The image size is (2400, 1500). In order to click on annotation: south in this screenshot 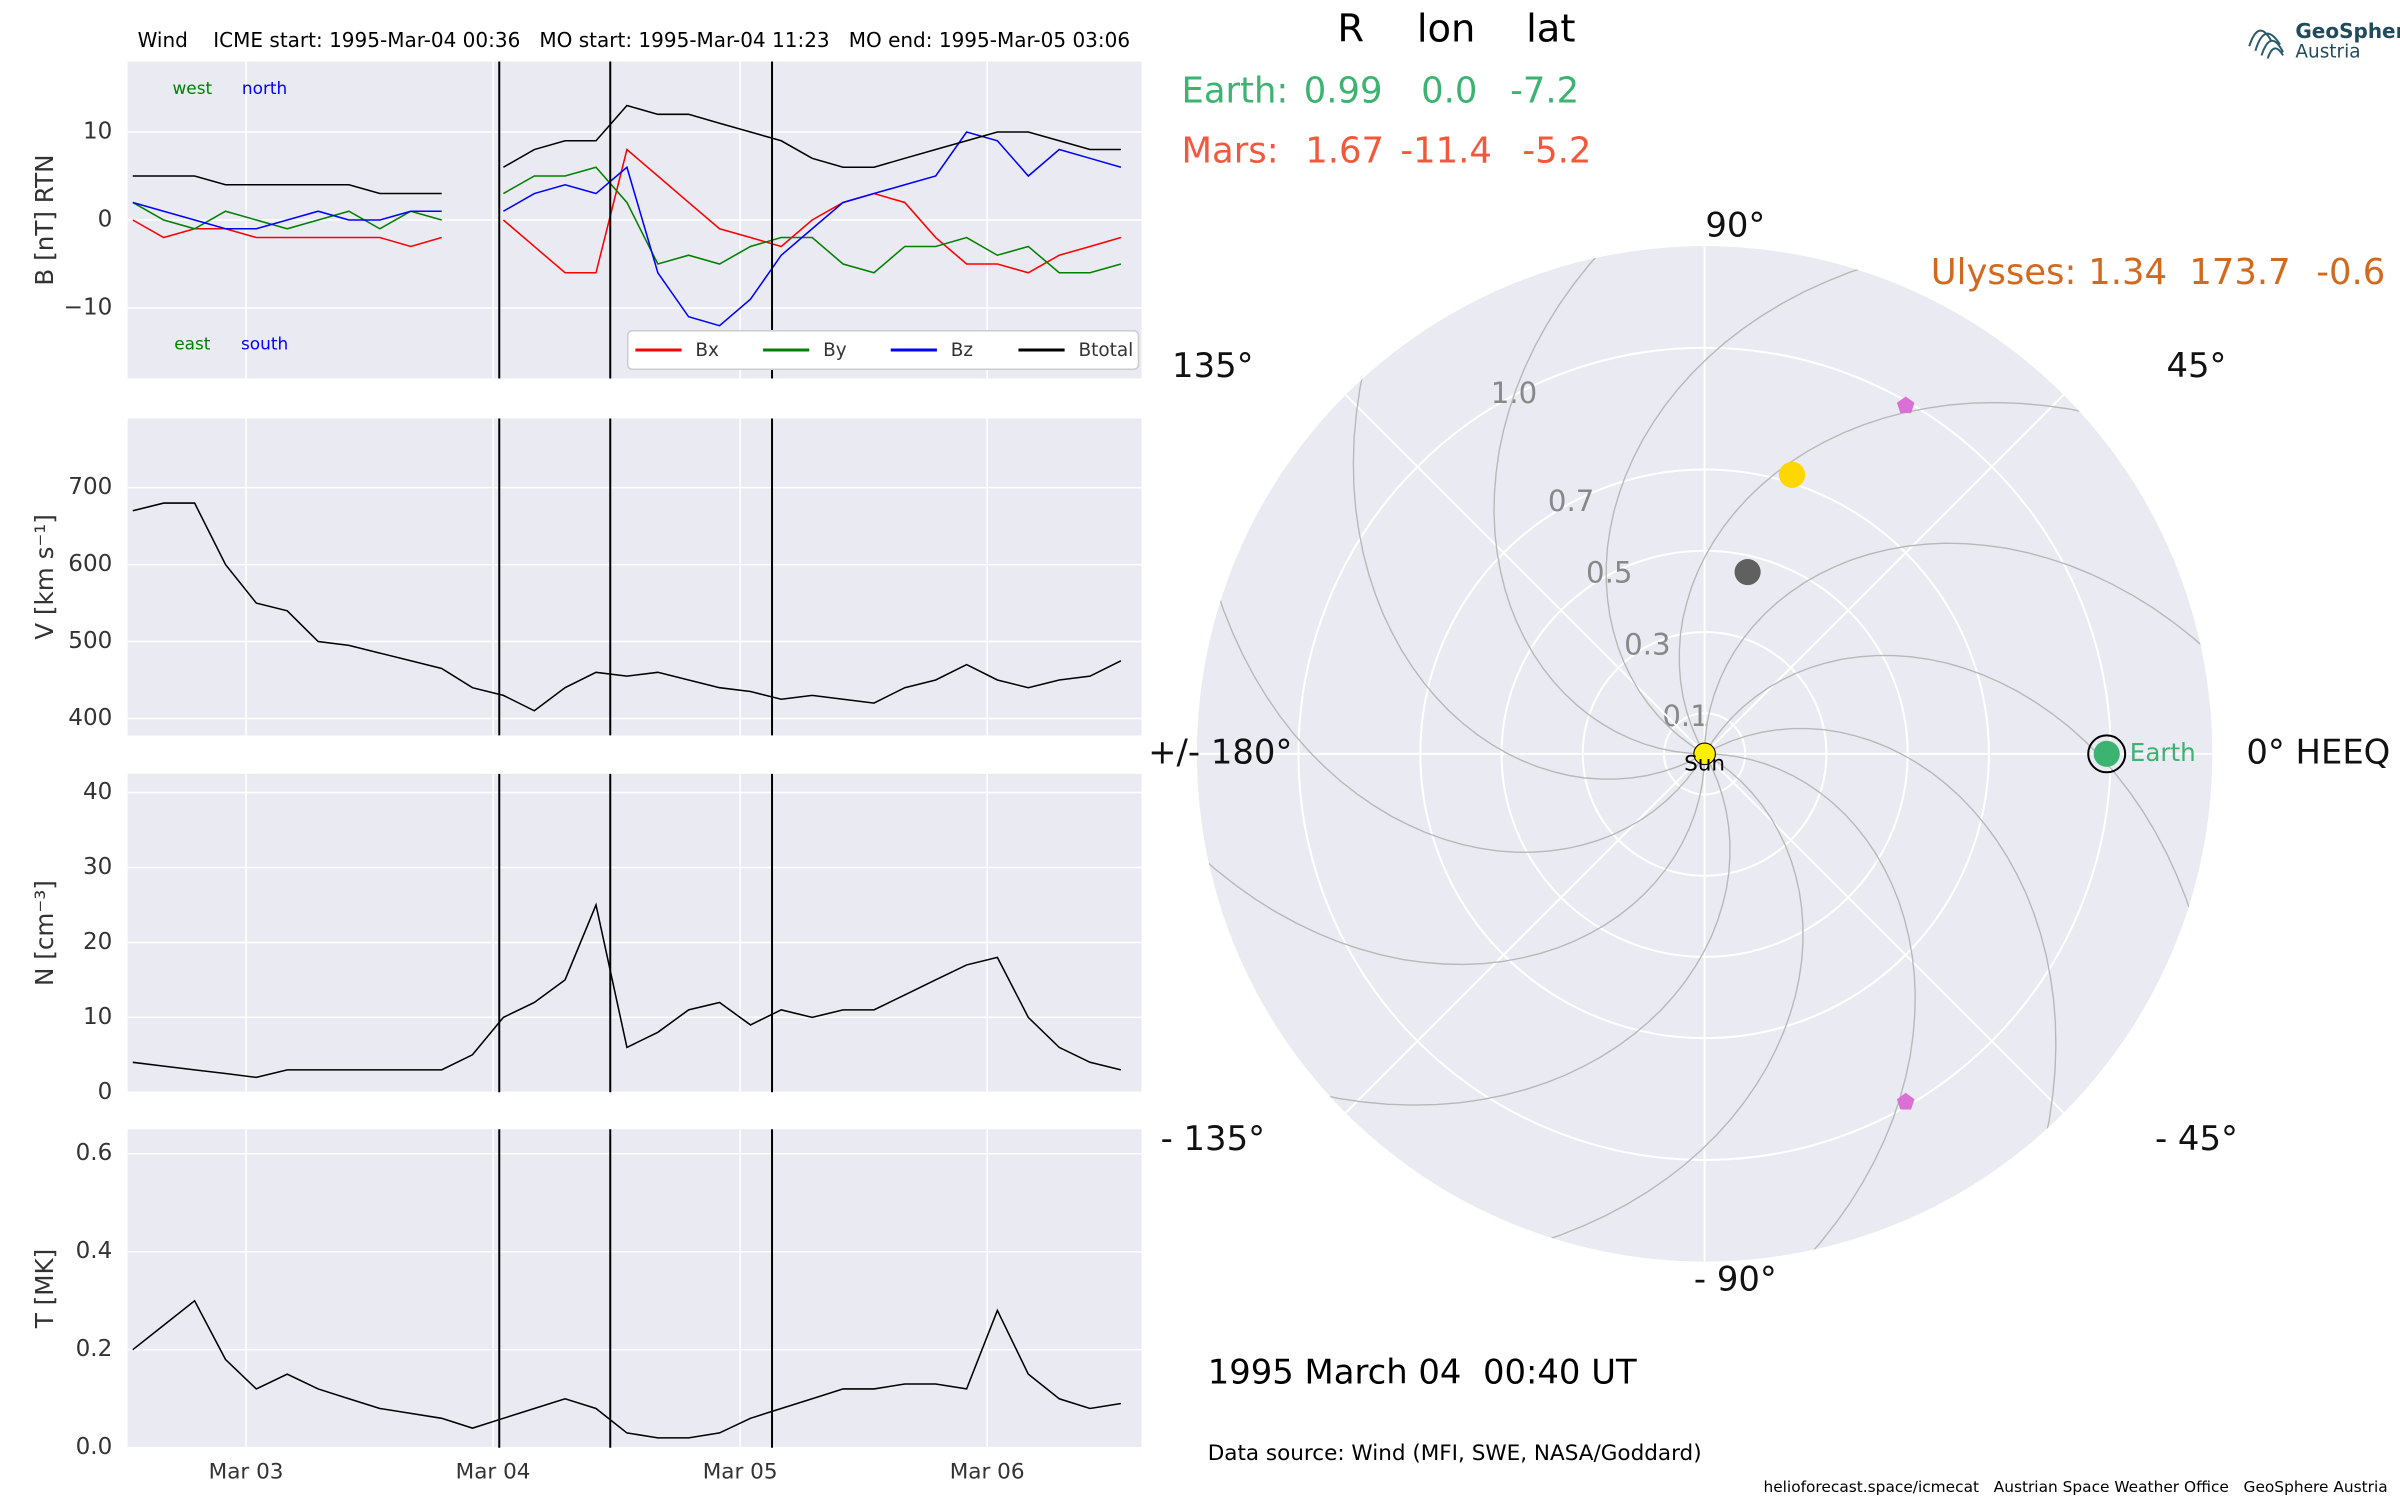, I will do `click(264, 344)`.